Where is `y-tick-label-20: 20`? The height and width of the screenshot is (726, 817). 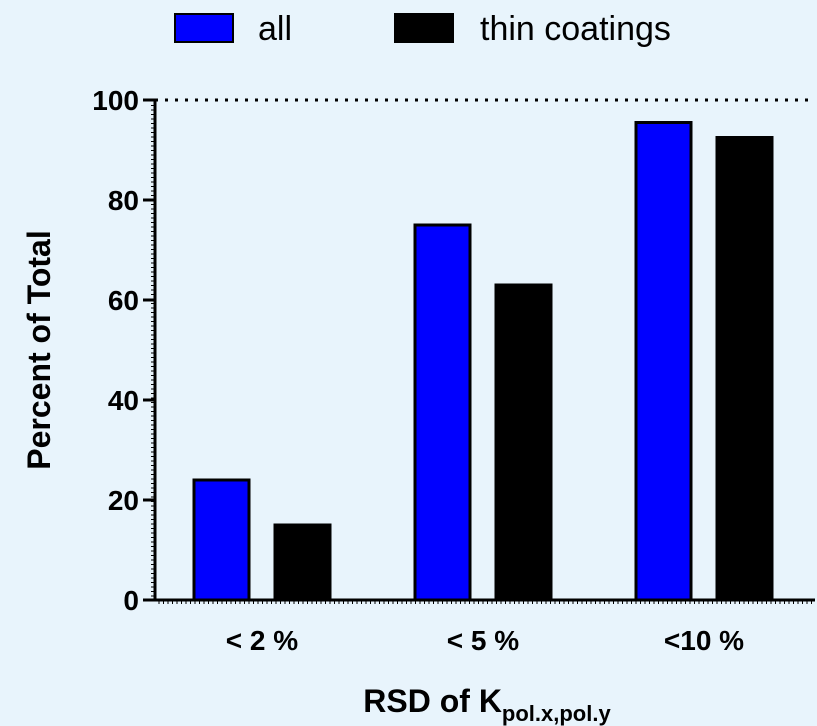
y-tick-label-20: 20 is located at coordinates (123, 500).